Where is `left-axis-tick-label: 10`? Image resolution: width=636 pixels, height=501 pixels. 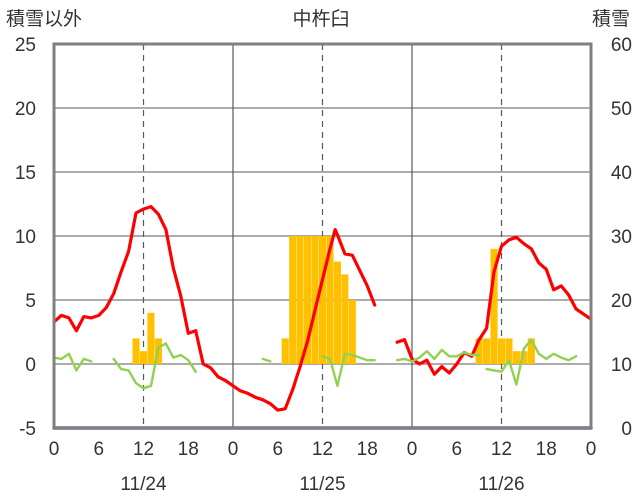
left-axis-tick-label: 10 is located at coordinates (25, 237).